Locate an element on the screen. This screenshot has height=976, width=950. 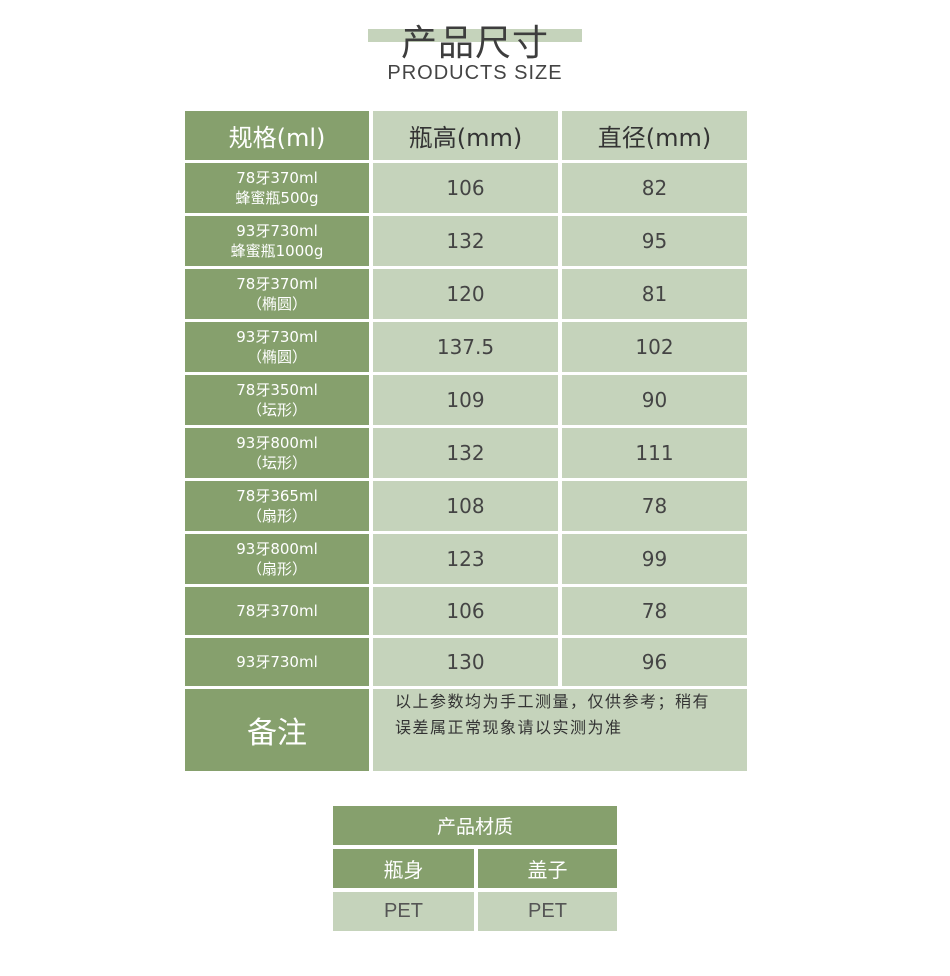
spec-cell: 93牙730ml is located at coordinates (277, 662).